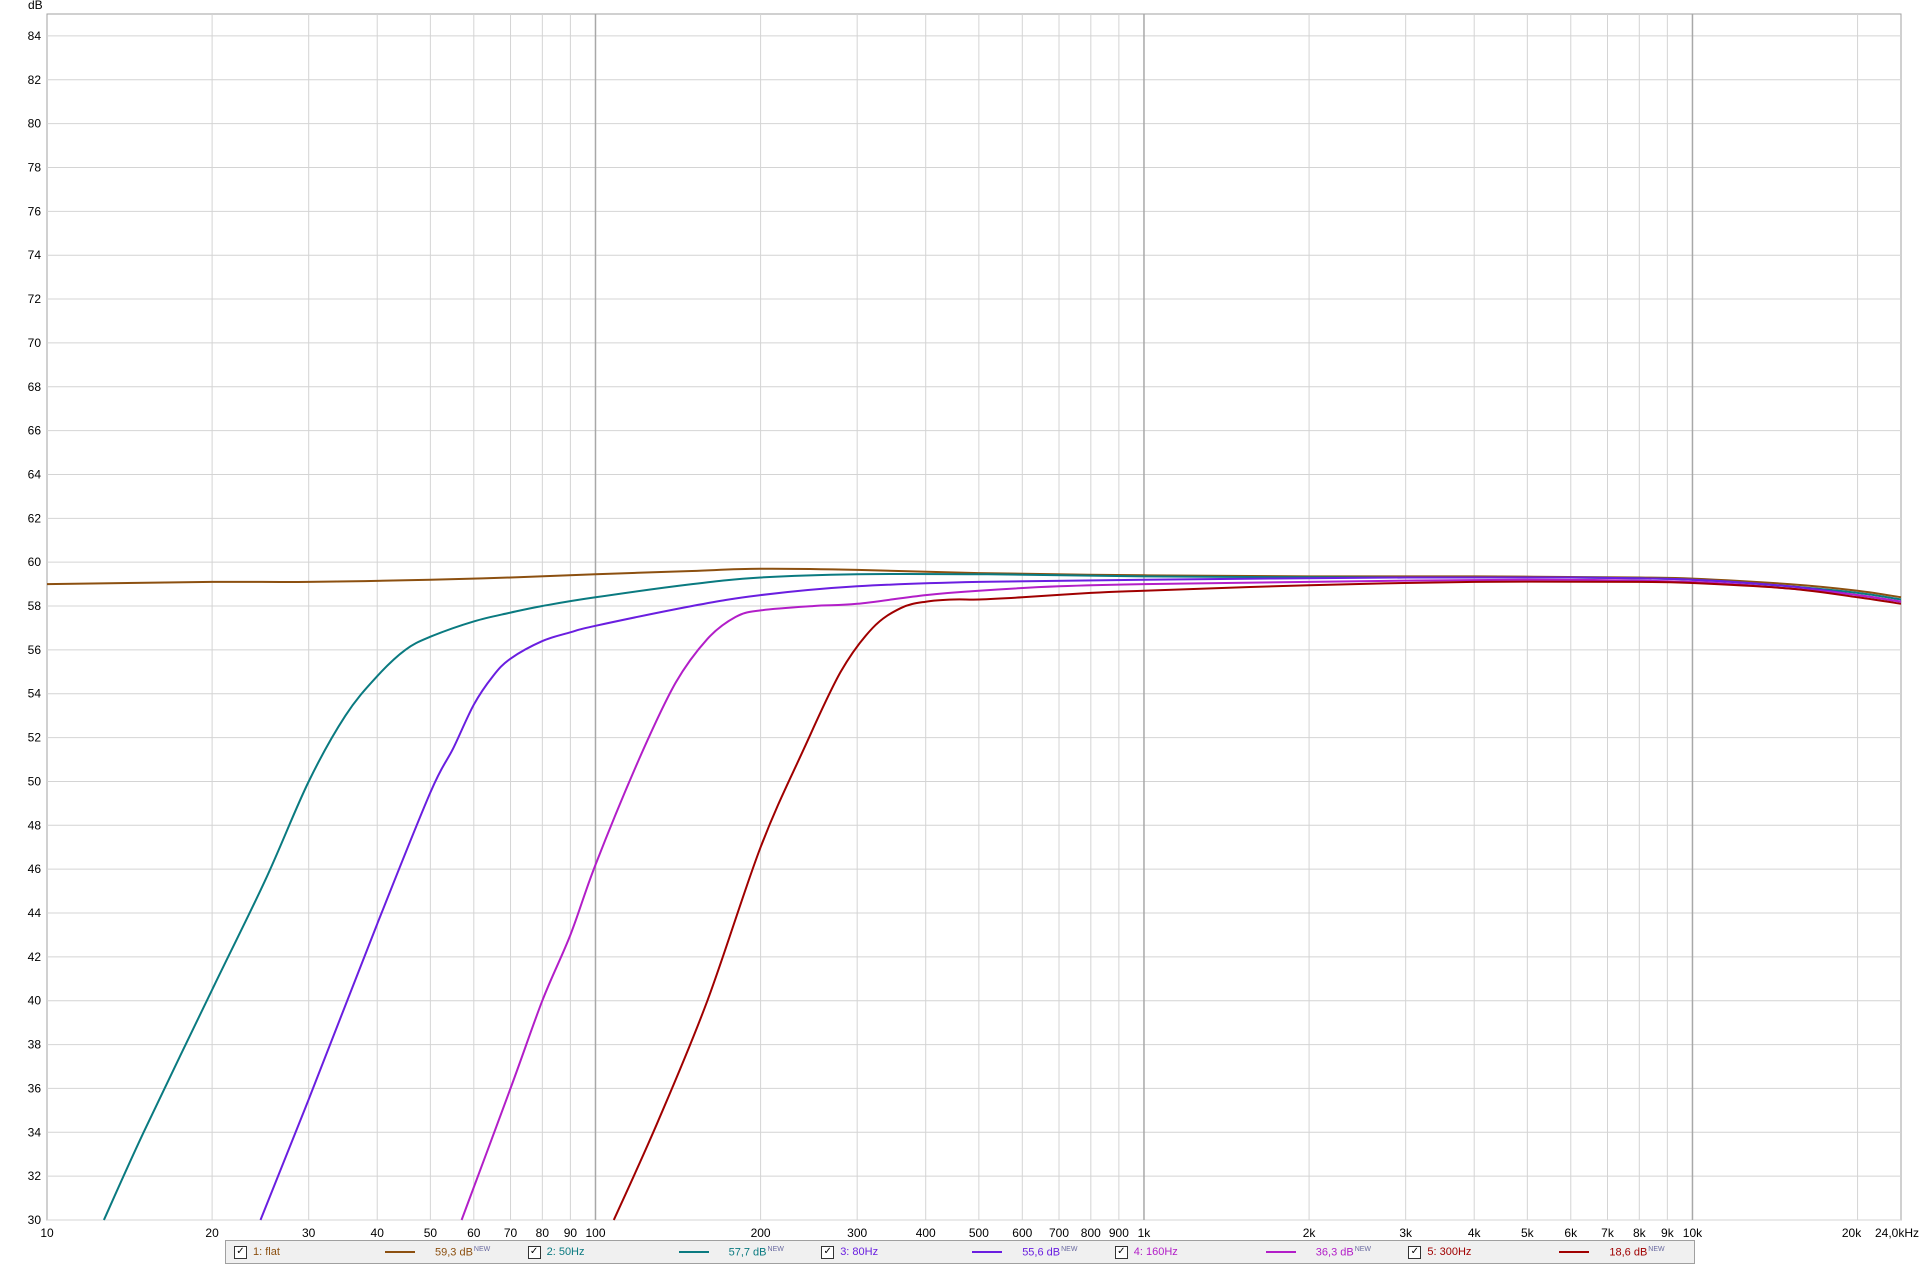 The width and height of the screenshot is (1920, 1267). I want to click on legend-series-value: 55,6 dBNEW, so click(1049, 1252).